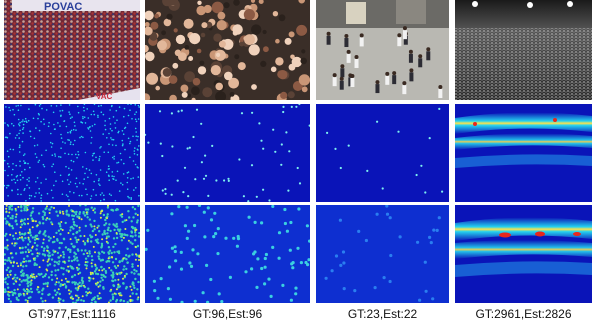  What do you see at coordinates (523, 50) in the screenshot?
I see `concert-crowd-grayscale-photo` at bounding box center [523, 50].